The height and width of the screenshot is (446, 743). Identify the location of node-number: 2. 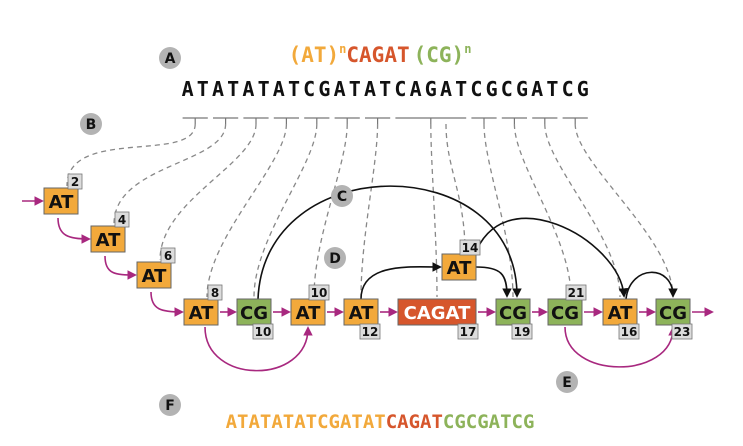
(75, 182).